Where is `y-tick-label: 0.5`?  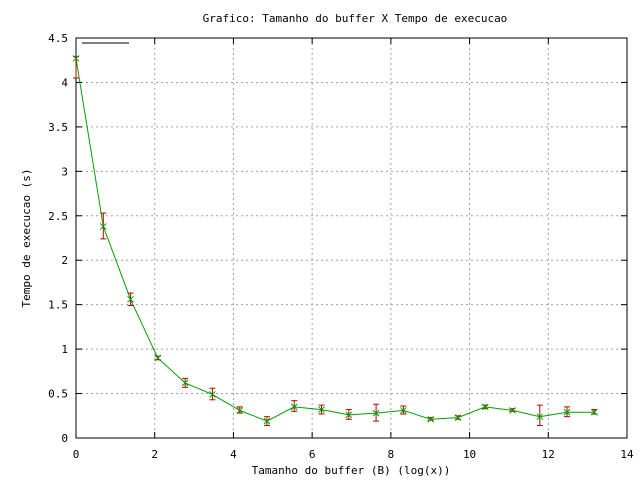
y-tick-label: 0.5 is located at coordinates (58, 394).